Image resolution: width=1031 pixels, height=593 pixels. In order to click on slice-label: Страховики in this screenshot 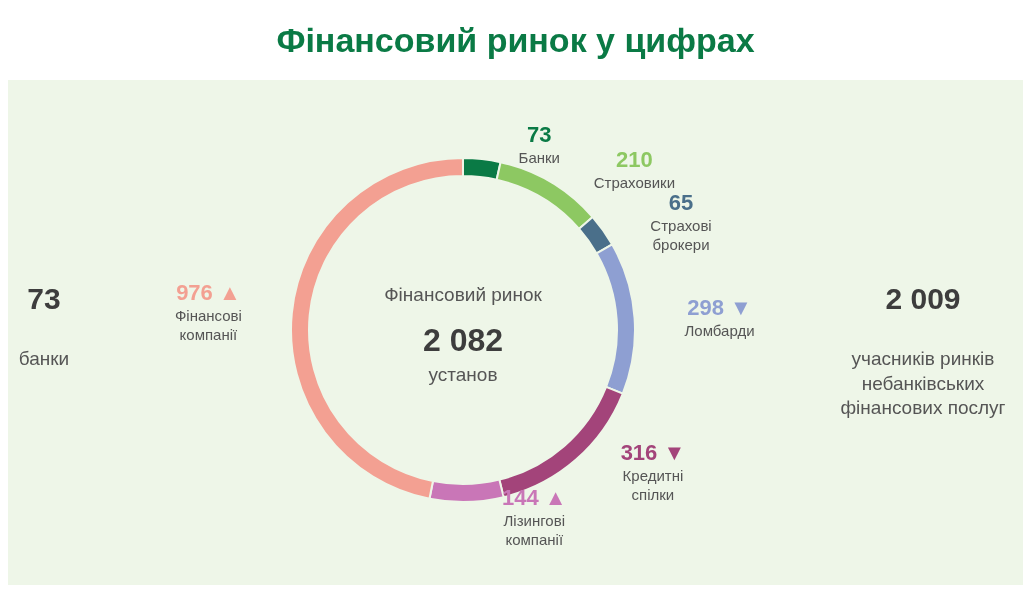, I will do `click(634, 183)`.